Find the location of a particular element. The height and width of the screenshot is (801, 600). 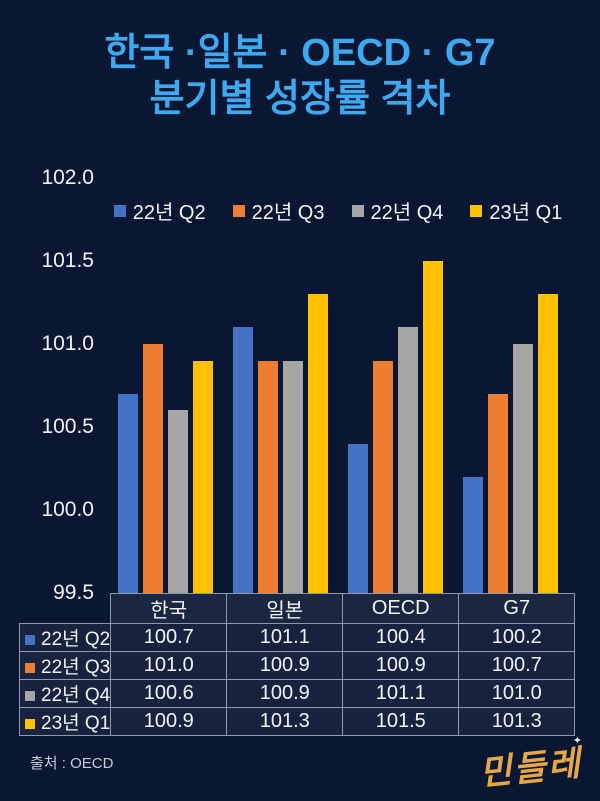

source-note: 출처 : OECD is located at coordinates (72, 763).